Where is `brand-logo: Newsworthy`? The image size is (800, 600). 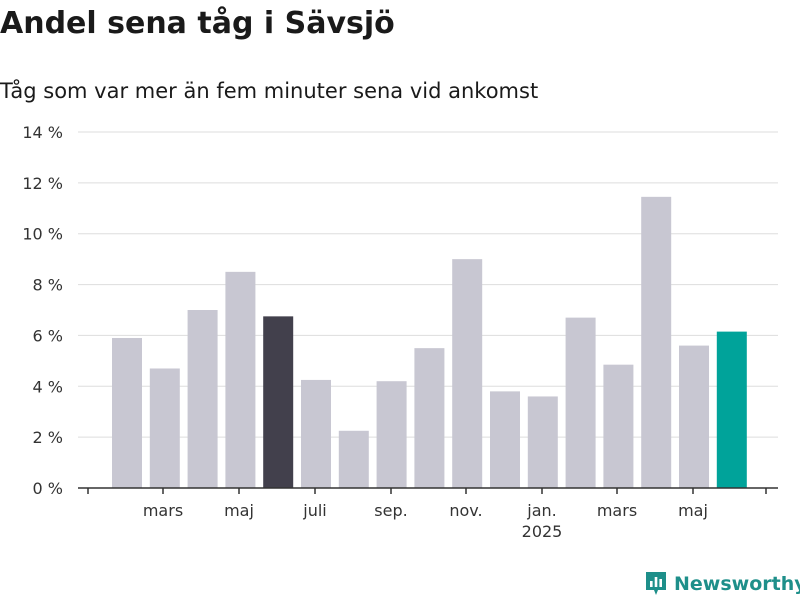 brand-logo: Newsworthy is located at coordinates (722, 584).